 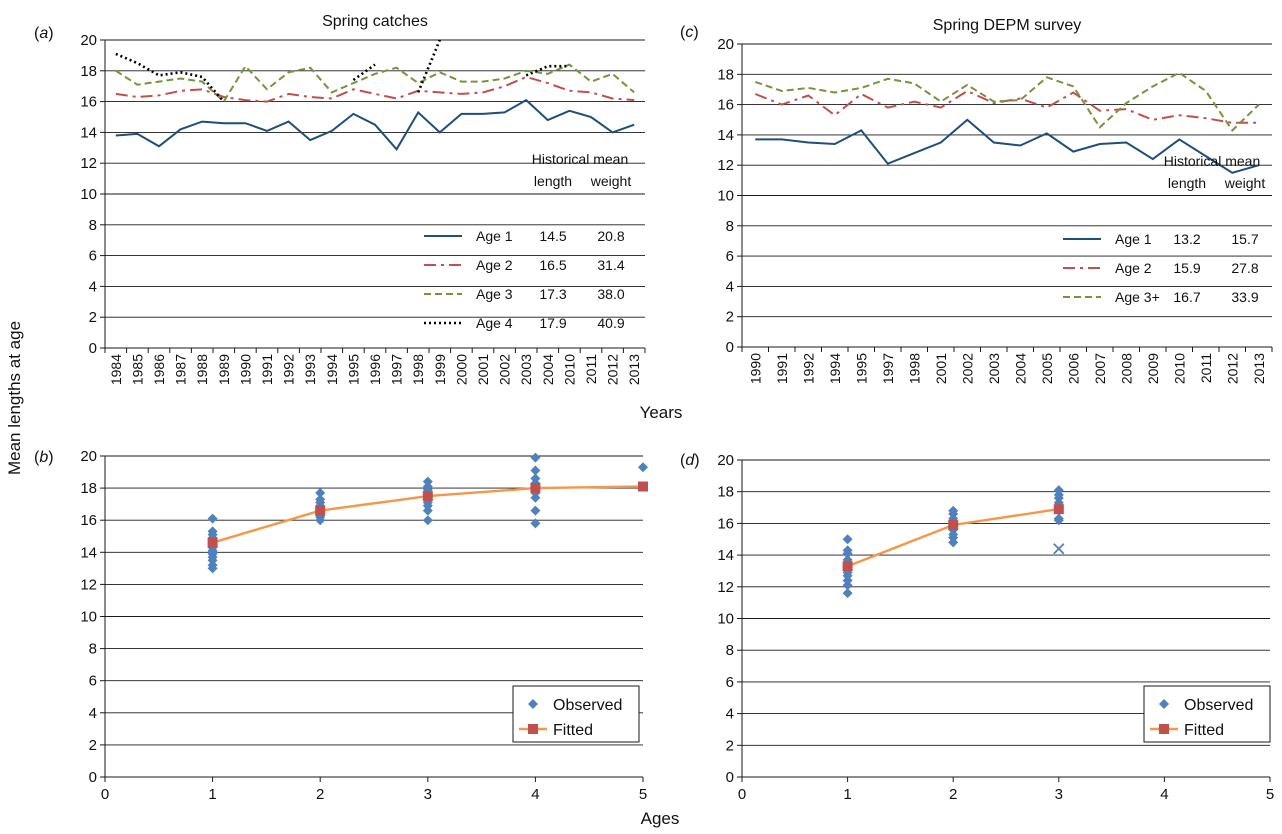 I want to click on x-tick-label: 2008, so click(x=1126, y=368).